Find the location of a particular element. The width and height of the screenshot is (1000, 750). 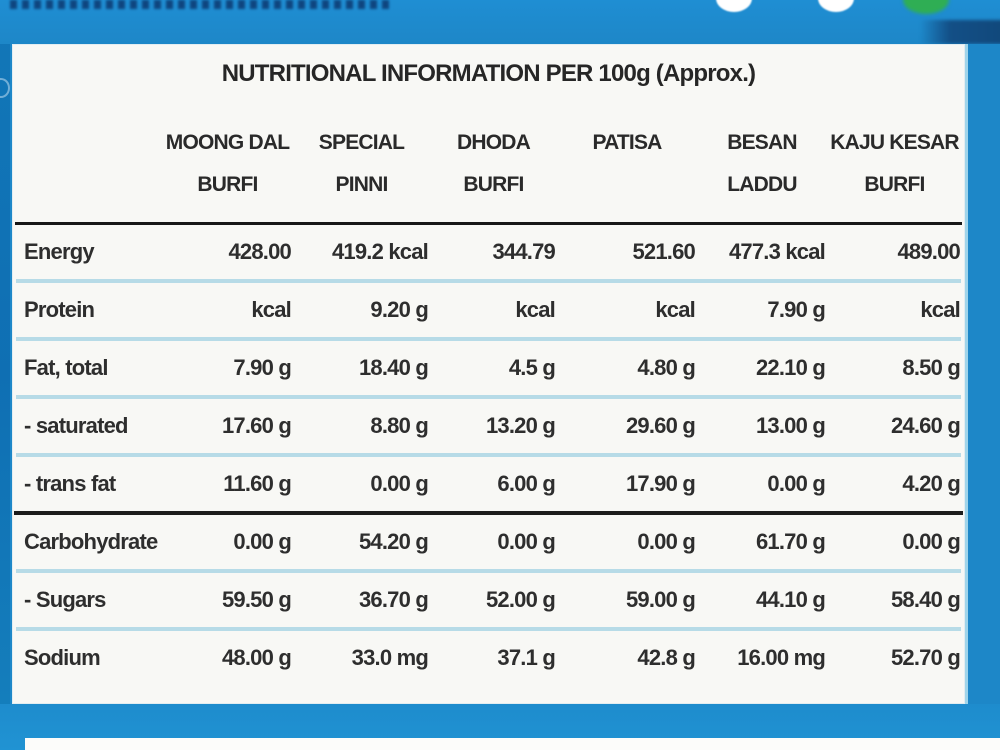

value-cell: 419.2 kcal is located at coordinates (380, 251).